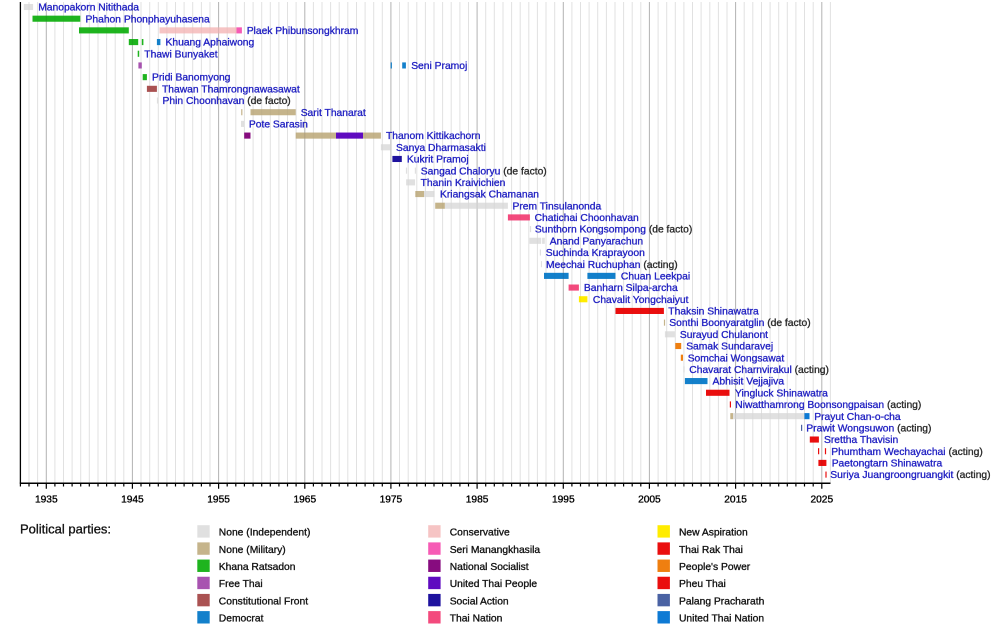 The image size is (1000, 633). What do you see at coordinates (304, 500) in the screenshot?
I see `svg-text: 1965` at bounding box center [304, 500].